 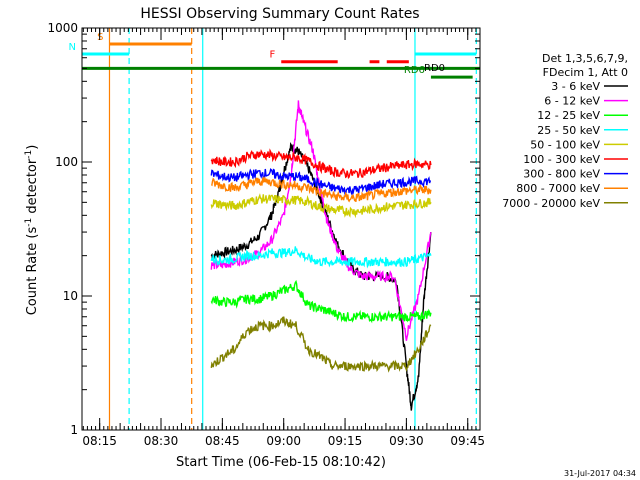 What do you see at coordinates (161, 441) in the screenshot?
I see `x-tick-label-1: 08:30` at bounding box center [161, 441].